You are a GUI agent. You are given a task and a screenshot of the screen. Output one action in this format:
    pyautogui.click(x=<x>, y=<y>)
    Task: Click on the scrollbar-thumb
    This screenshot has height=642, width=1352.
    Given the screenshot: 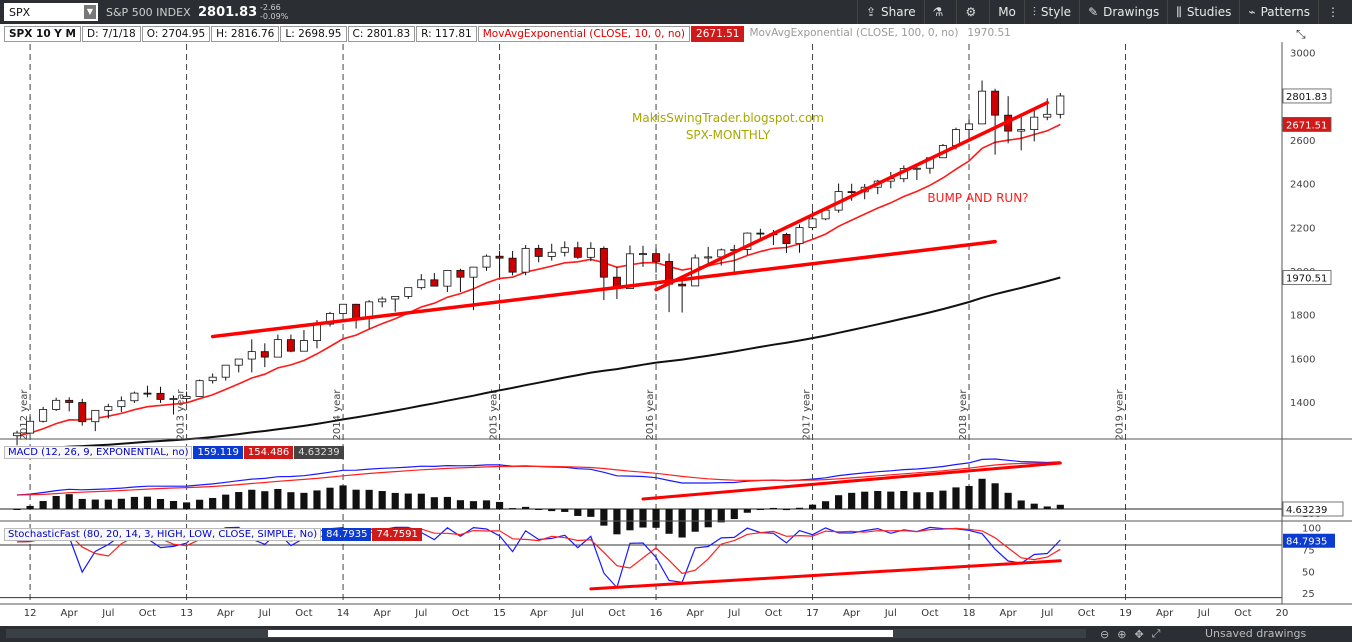 What is the action you would take?
    pyautogui.click(x=580, y=633)
    